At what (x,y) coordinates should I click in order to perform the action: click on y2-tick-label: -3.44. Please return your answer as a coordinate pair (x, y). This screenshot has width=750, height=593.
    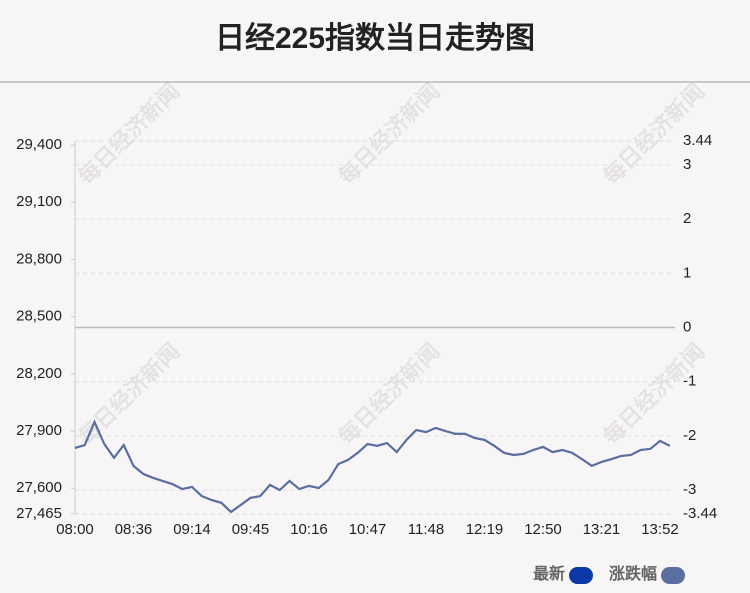
    Looking at the image, I should click on (700, 513).